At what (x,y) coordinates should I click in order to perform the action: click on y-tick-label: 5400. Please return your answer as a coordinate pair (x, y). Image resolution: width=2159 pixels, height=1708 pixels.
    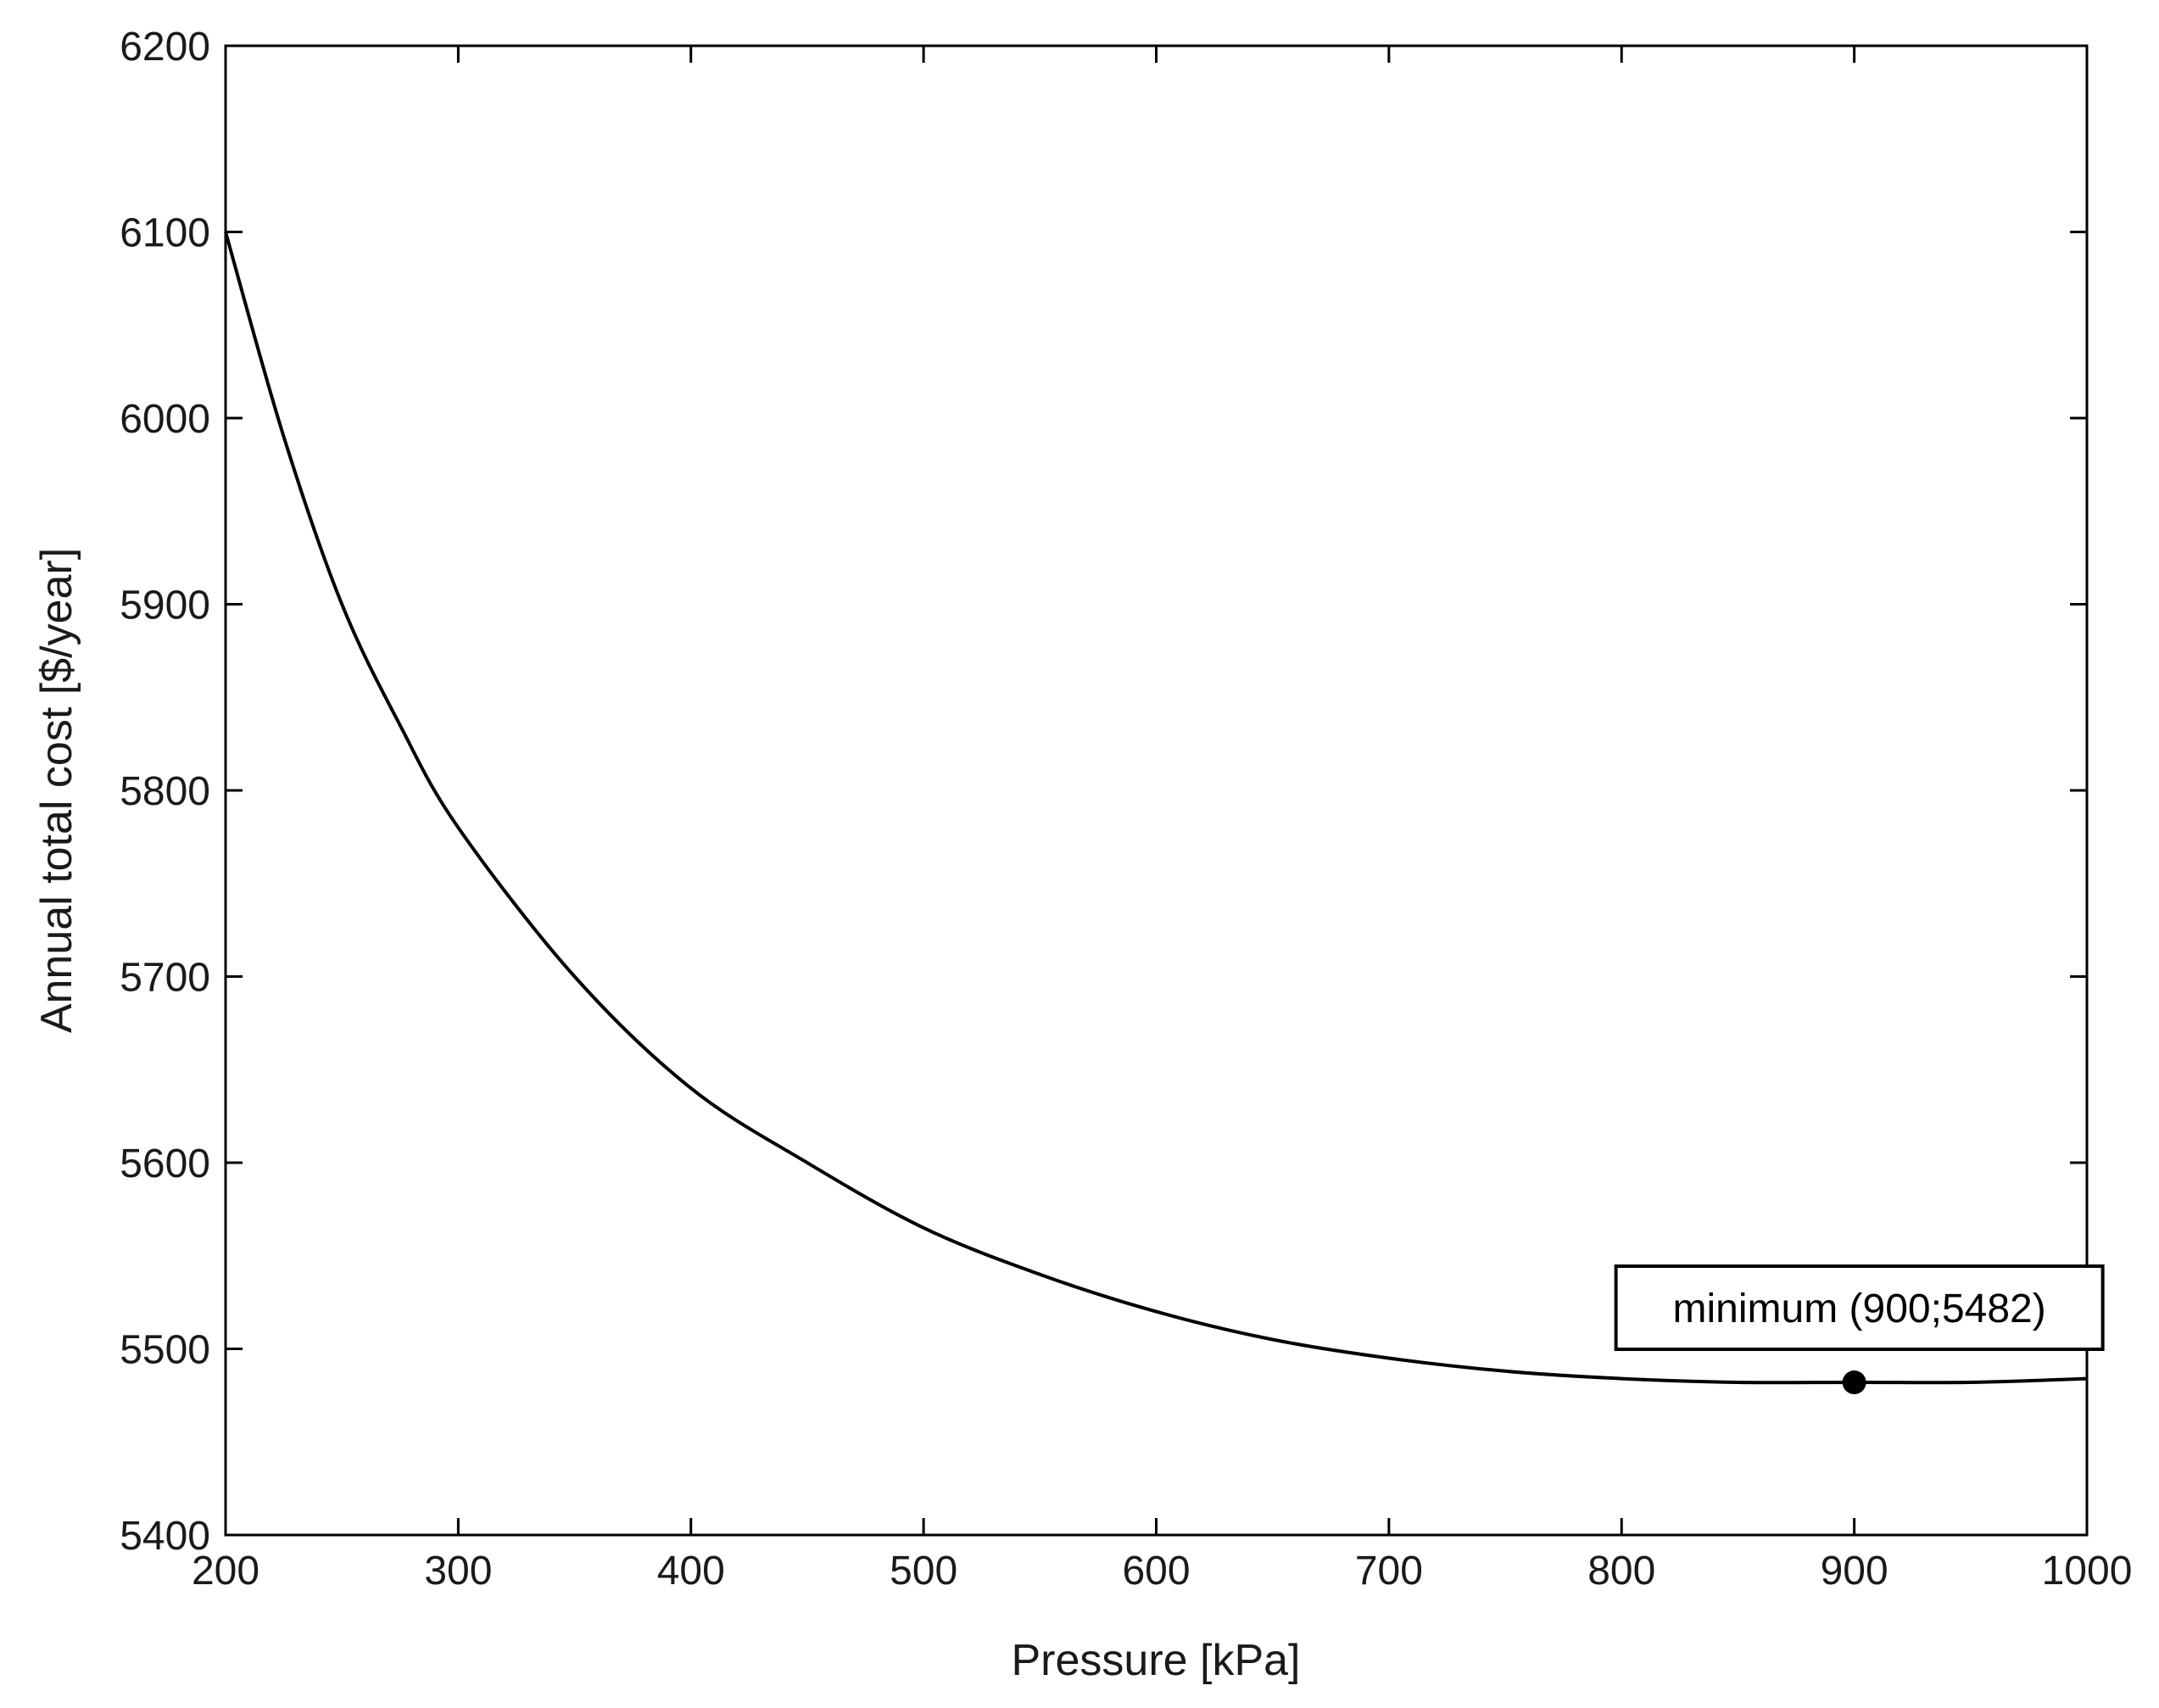
    Looking at the image, I should click on (165, 1537).